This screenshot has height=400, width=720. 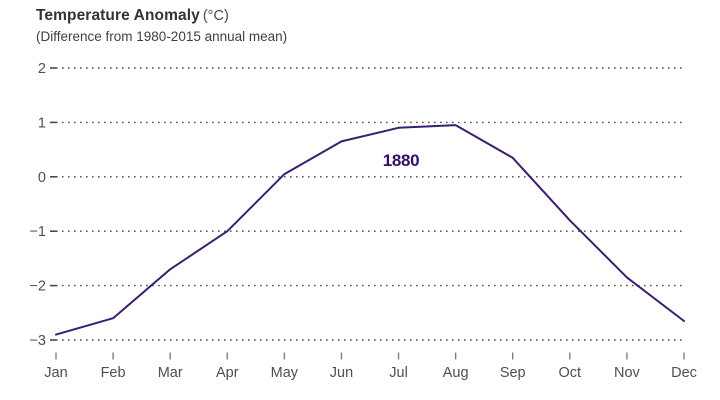 I want to click on y-tick-label: 0, so click(x=42, y=178).